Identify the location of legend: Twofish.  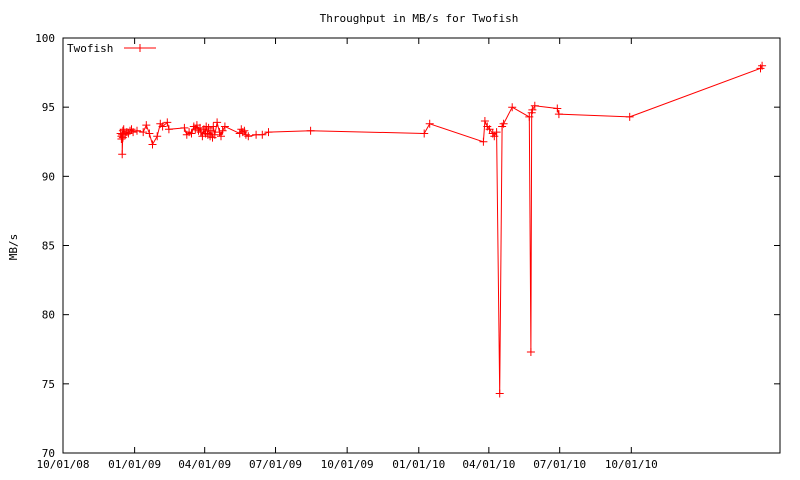
(111, 48).